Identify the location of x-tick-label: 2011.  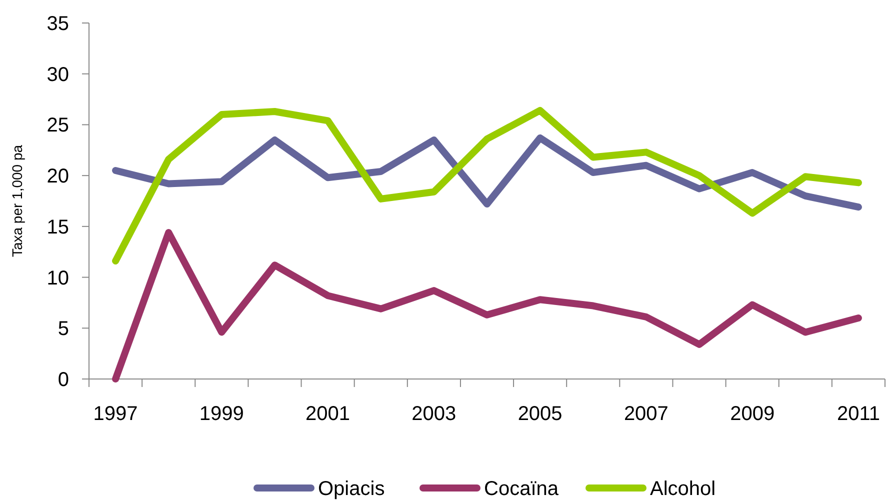
(858, 414).